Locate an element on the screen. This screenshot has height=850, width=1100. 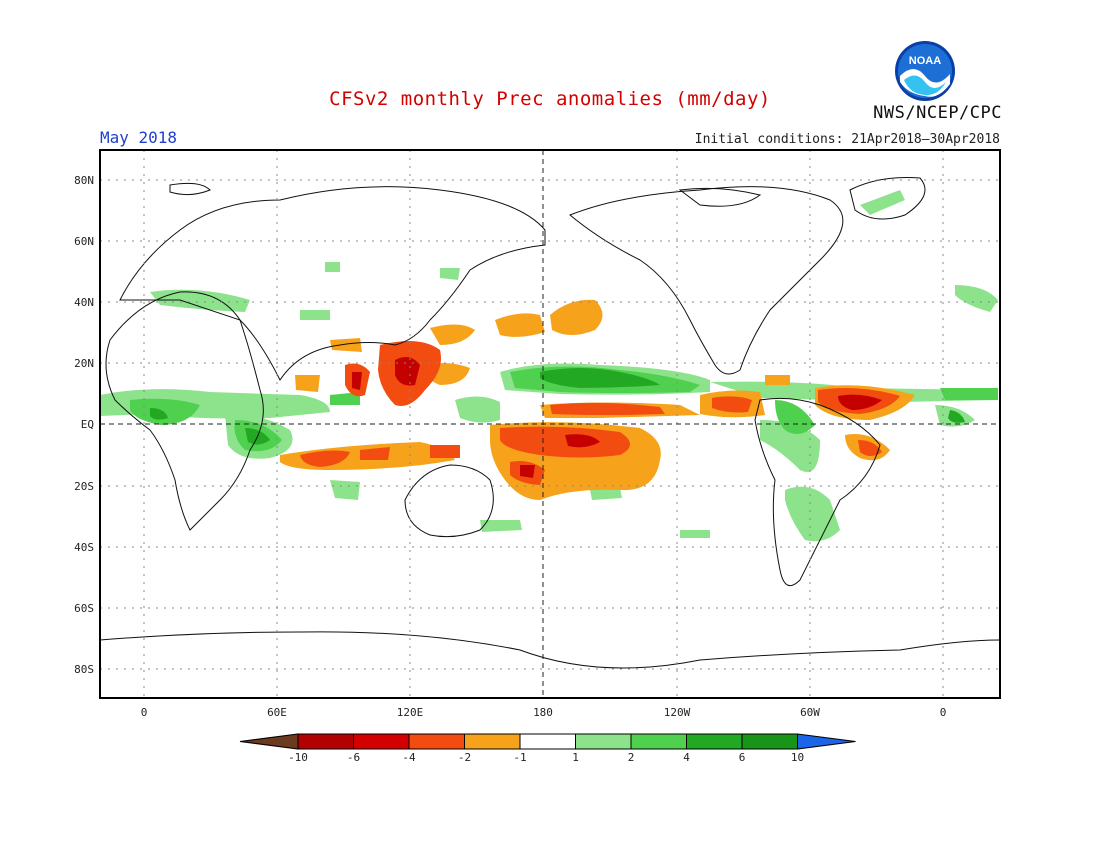
lat-label: EQ is located at coordinates (87, 424).